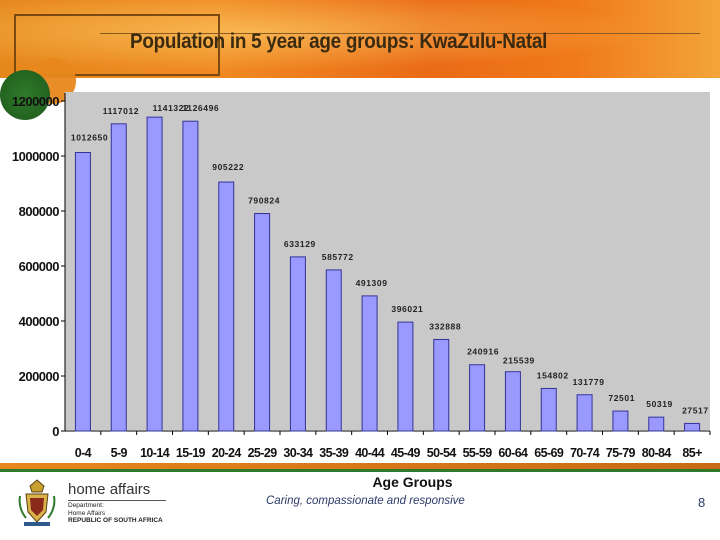  Describe the element at coordinates (553, 375) in the screenshot. I see `data-label: 154802` at that location.